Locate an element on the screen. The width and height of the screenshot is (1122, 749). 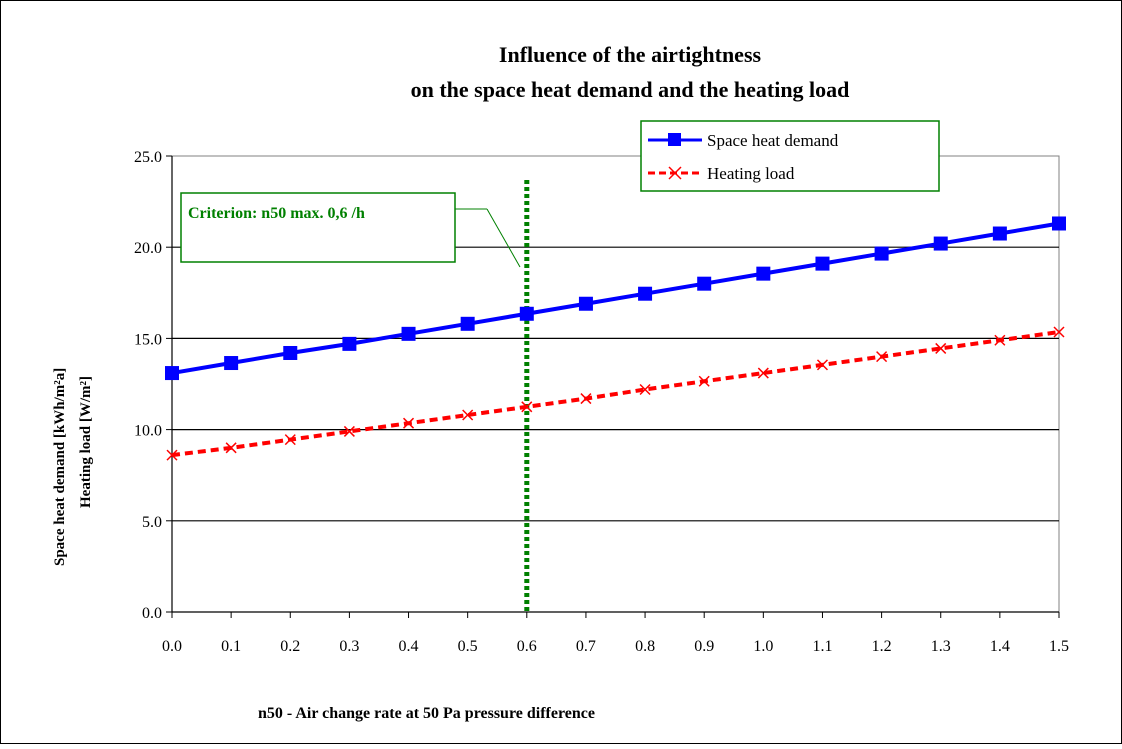
x-tick-label-10: 1.0 is located at coordinates (763, 646).